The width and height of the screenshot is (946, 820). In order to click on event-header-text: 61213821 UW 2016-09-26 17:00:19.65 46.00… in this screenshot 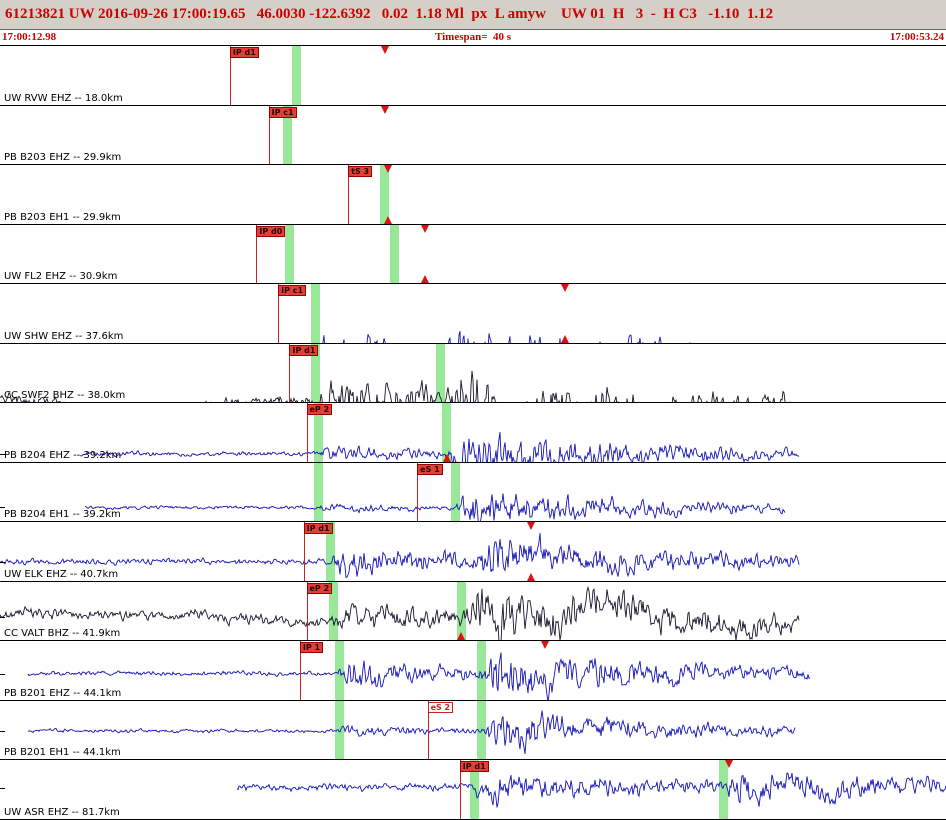, I will do `click(389, 14)`.